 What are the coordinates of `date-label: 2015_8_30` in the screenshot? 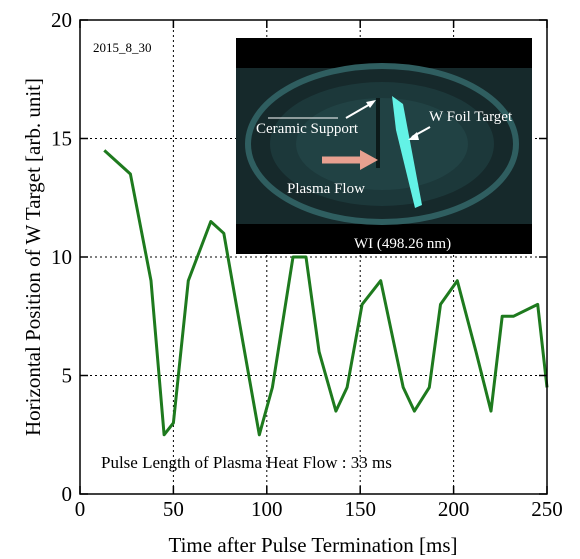 It's located at (122, 47).